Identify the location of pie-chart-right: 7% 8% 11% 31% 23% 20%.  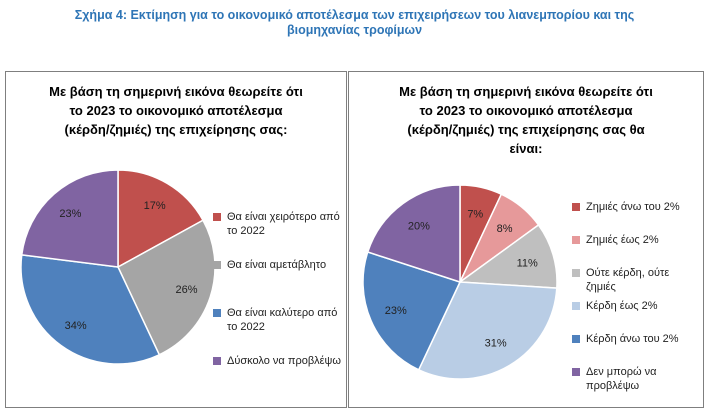
(460, 282).